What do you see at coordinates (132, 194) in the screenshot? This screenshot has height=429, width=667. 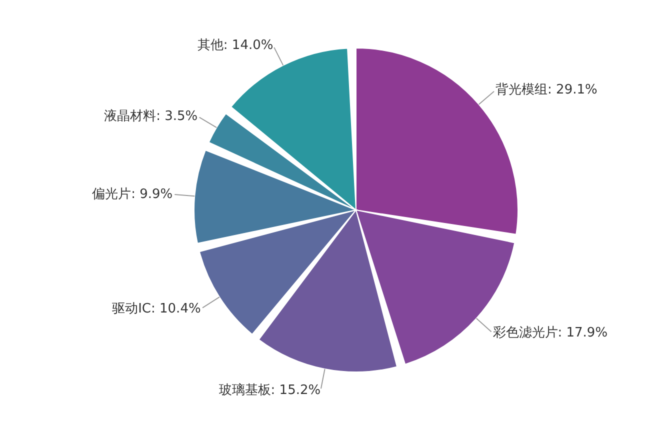 I see `slice-label: 偏光片: 9.9%` at bounding box center [132, 194].